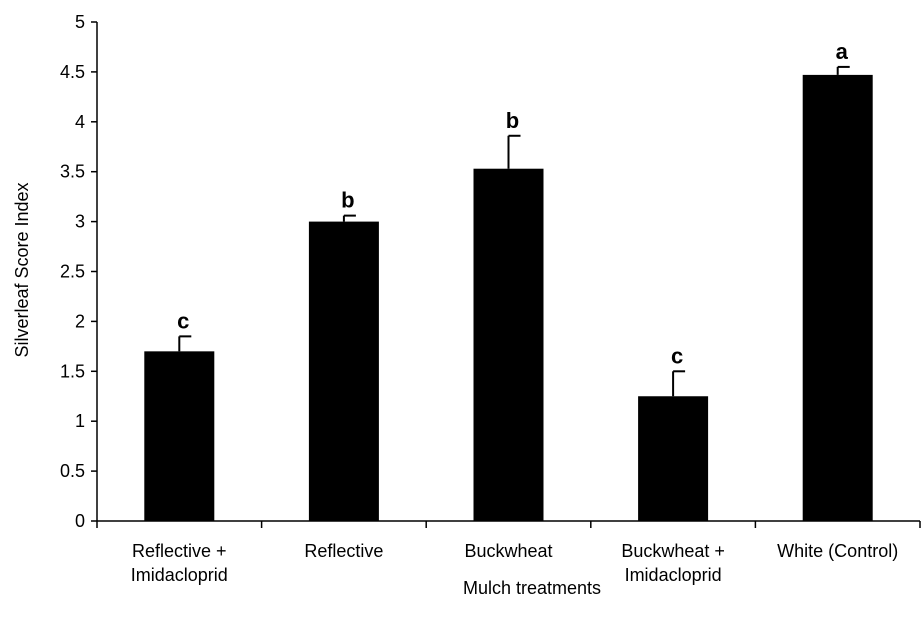 The width and height of the screenshot is (922, 625). Describe the element at coordinates (72, 371) in the screenshot. I see `y-tick-label: 1.5` at that location.